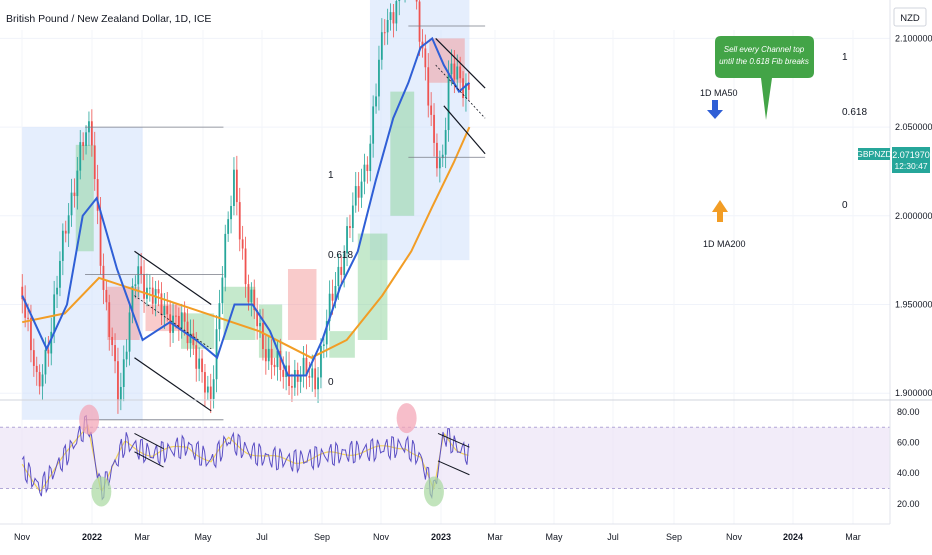 The width and height of the screenshot is (932, 555). Describe the element at coordinates (460, 63) in the screenshot. I see `channel-right-top` at that location.